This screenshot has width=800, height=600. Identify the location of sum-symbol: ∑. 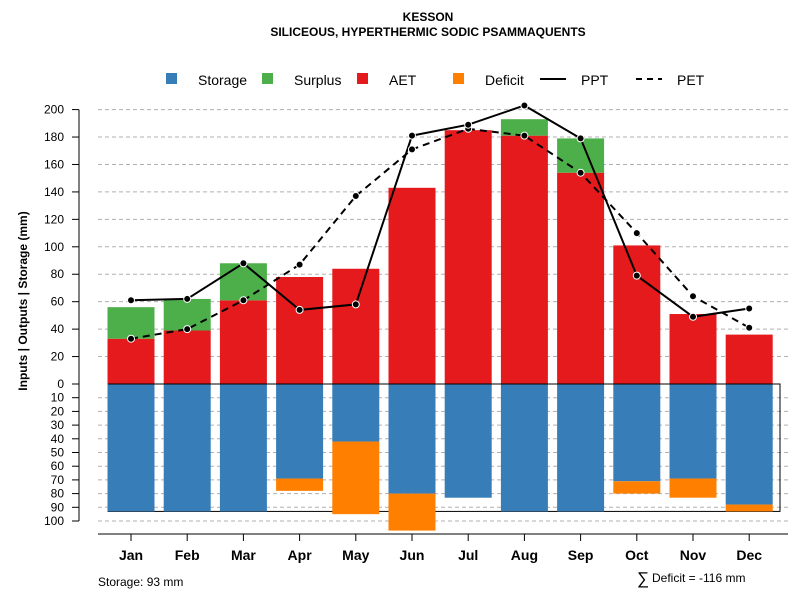
(643, 578).